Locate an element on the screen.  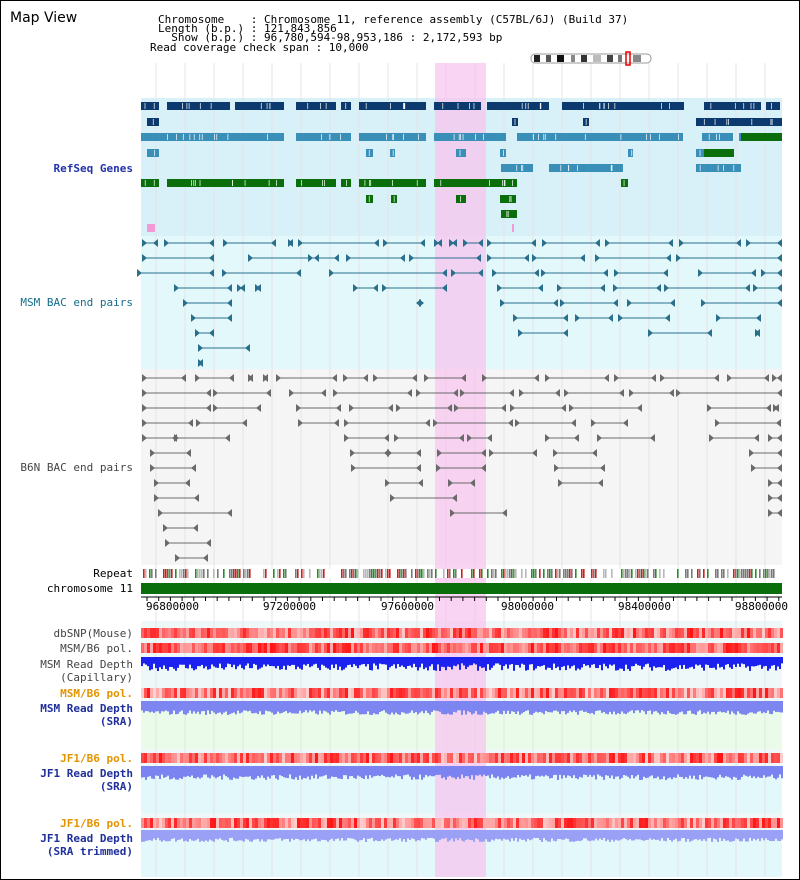
track-label-msm-depth-capillary: MSM Read Depth is located at coordinates (86, 664).